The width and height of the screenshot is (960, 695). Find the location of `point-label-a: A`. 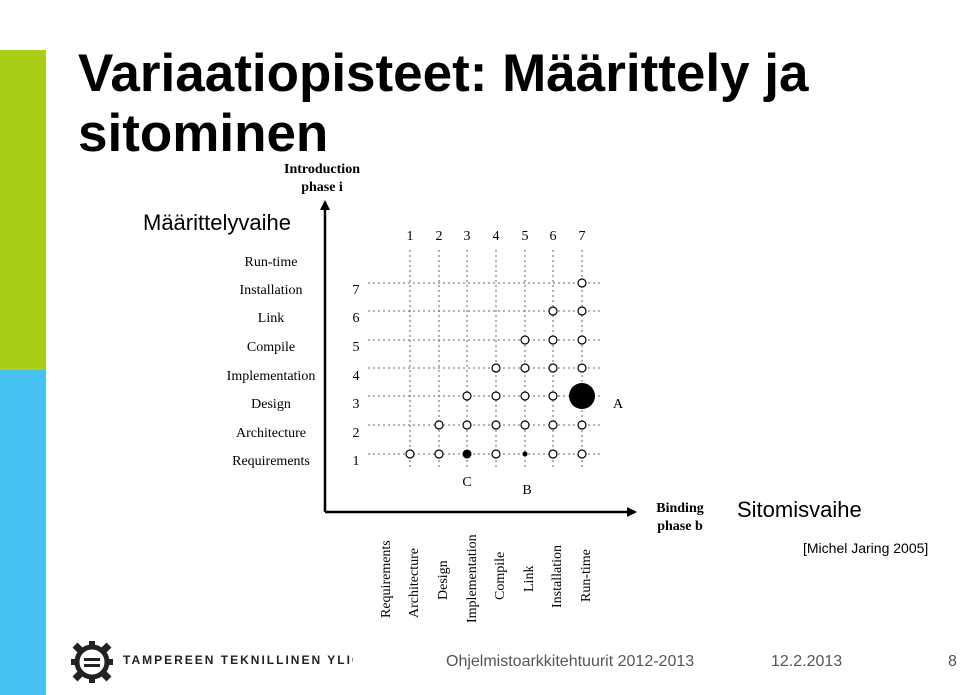

point-label-a: A is located at coordinates (618, 404).